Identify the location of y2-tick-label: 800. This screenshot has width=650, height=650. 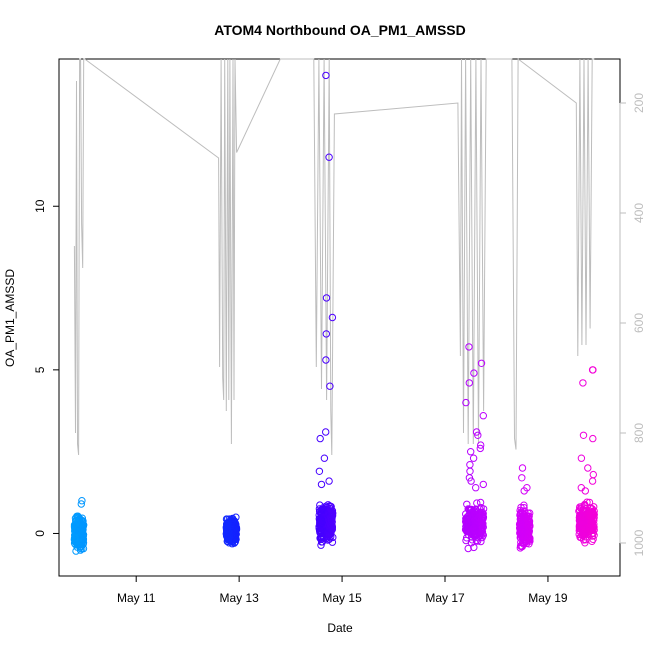
(639, 433).